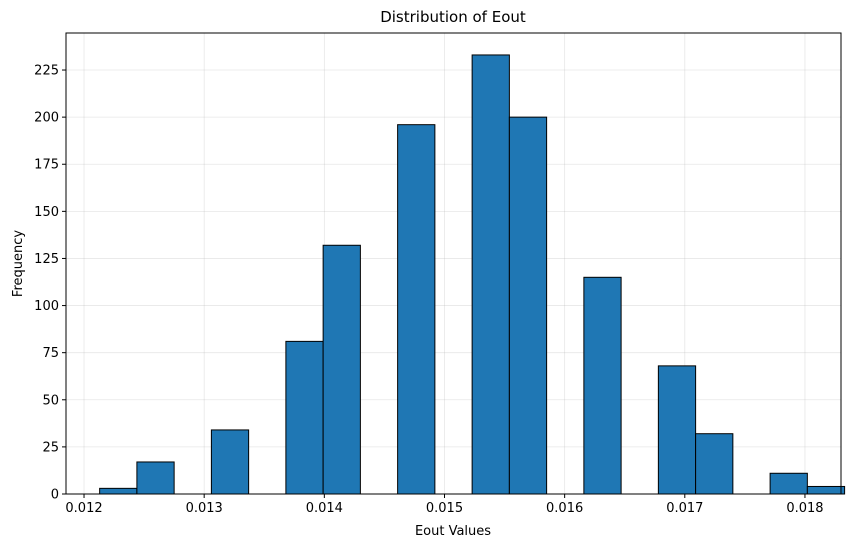 The width and height of the screenshot is (850, 547). Describe the element at coordinates (564, 508) in the screenshot. I see `x-tick-label: 0.016` at that location.